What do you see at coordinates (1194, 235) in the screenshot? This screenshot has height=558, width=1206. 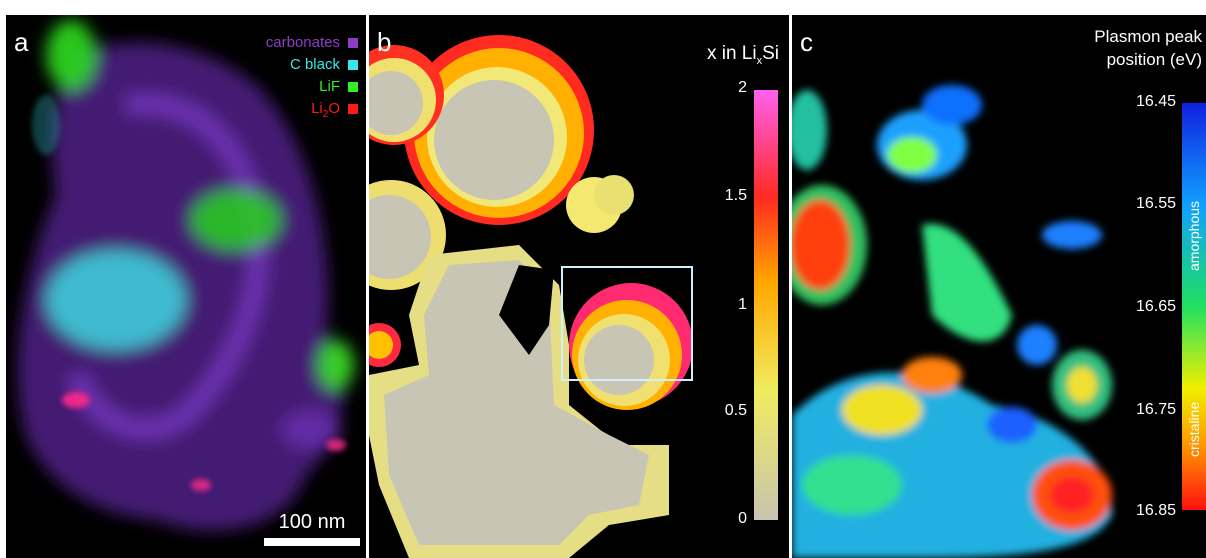 I see `colorbar-c-label-amorphous: amorphous` at bounding box center [1194, 235].